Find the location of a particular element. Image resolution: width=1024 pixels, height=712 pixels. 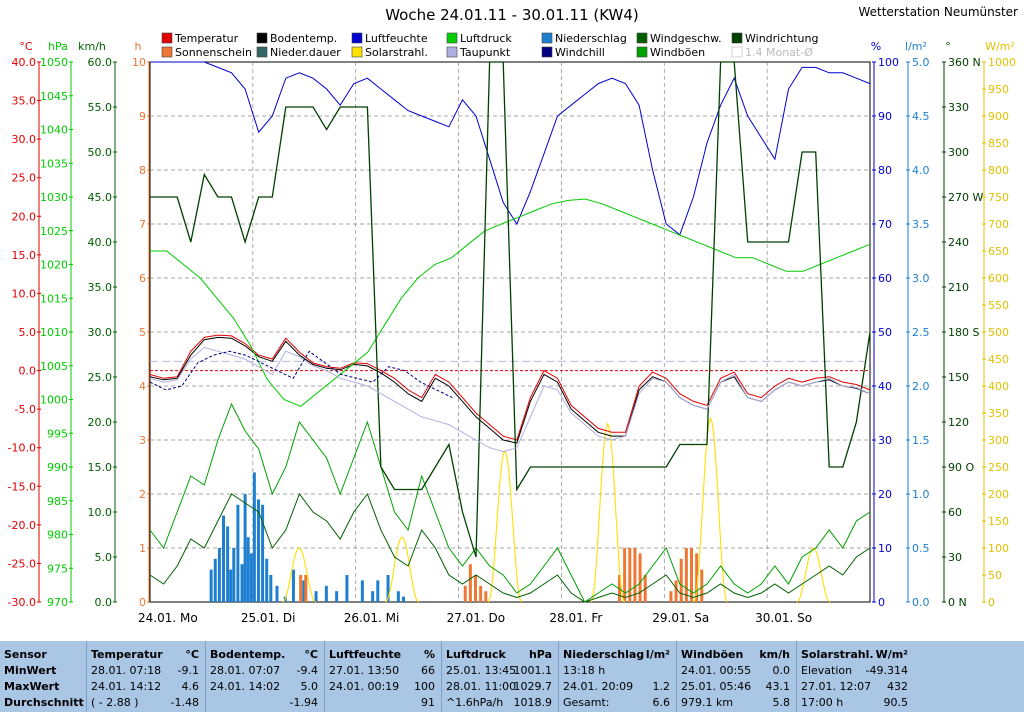

stats-cell-when: 13:18 h is located at coordinates (584, 670).